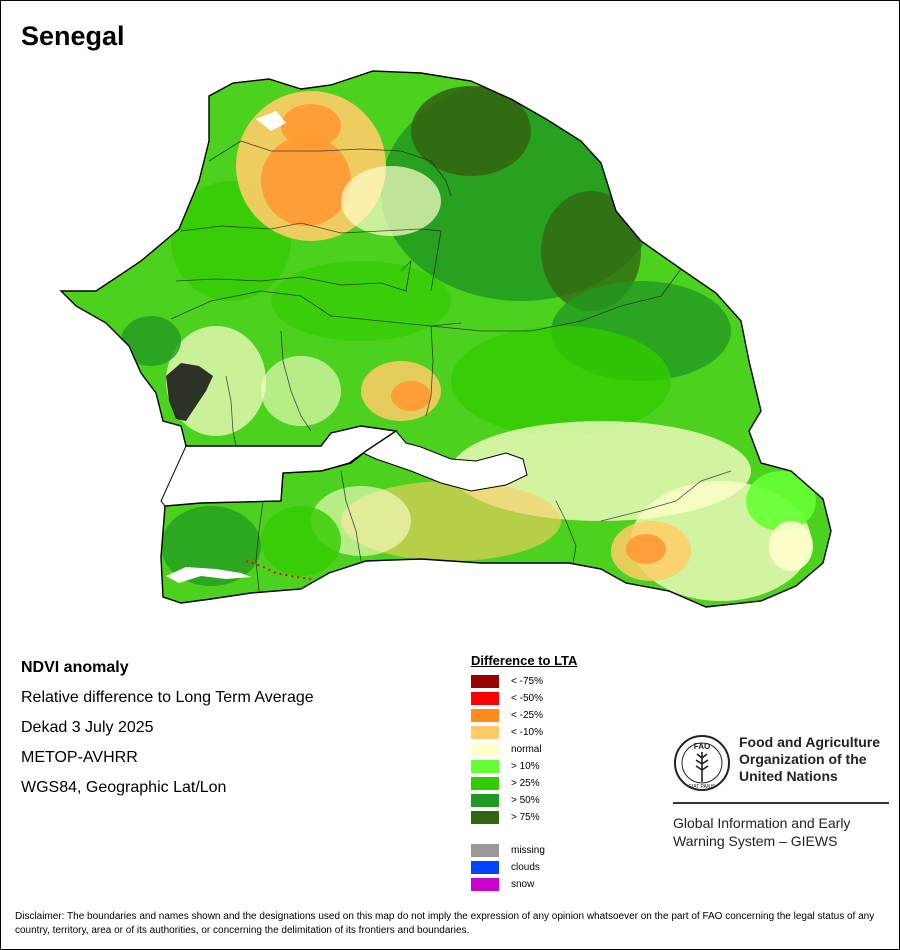  Describe the element at coordinates (527, 732) in the screenshot. I see `legend-label: < -10%` at that location.